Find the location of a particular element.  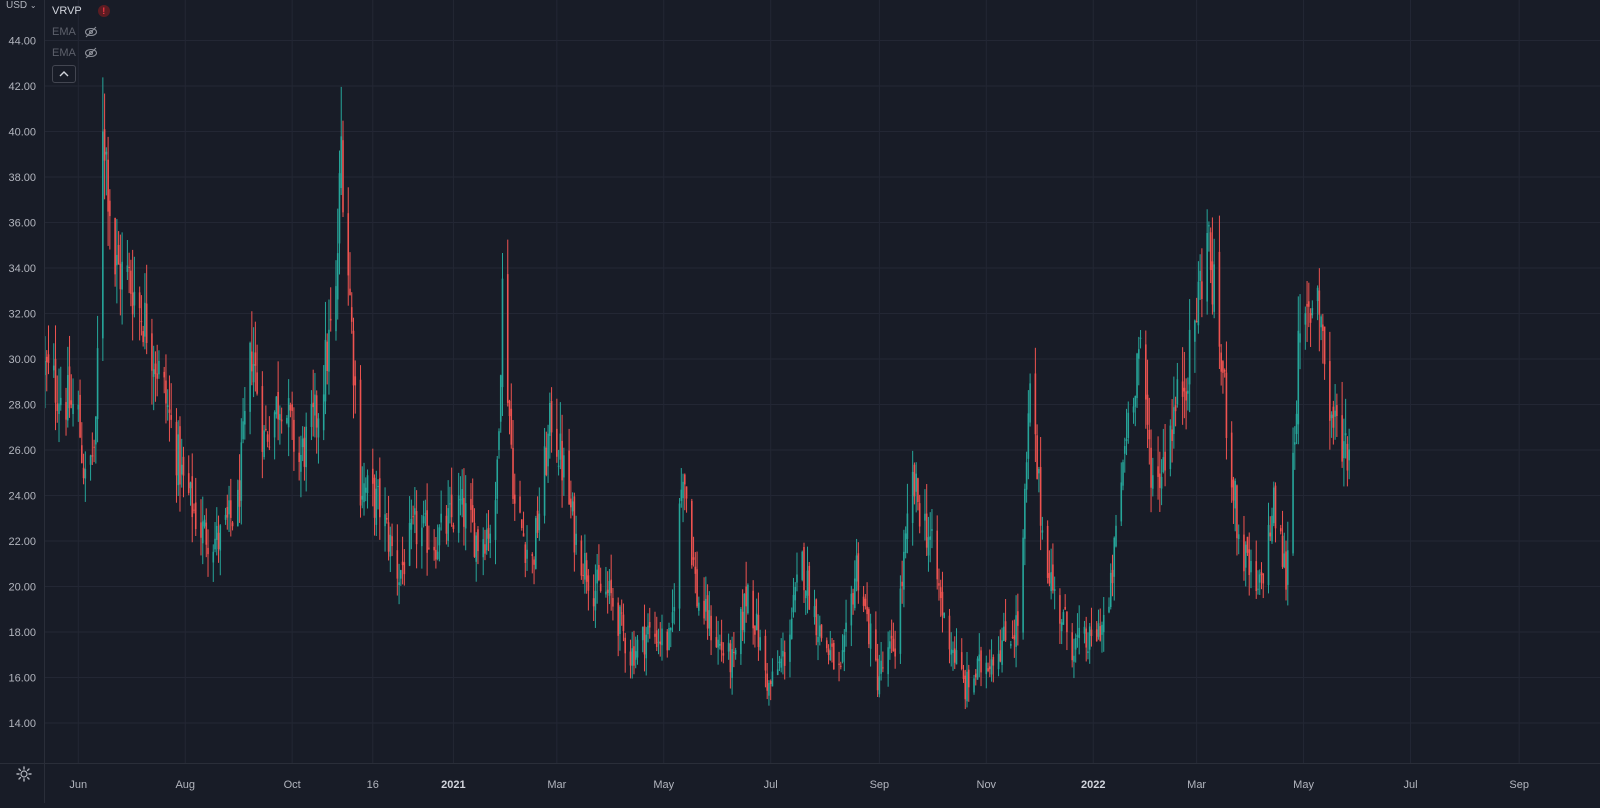

legend-collapse-button is located at coordinates (64, 74).